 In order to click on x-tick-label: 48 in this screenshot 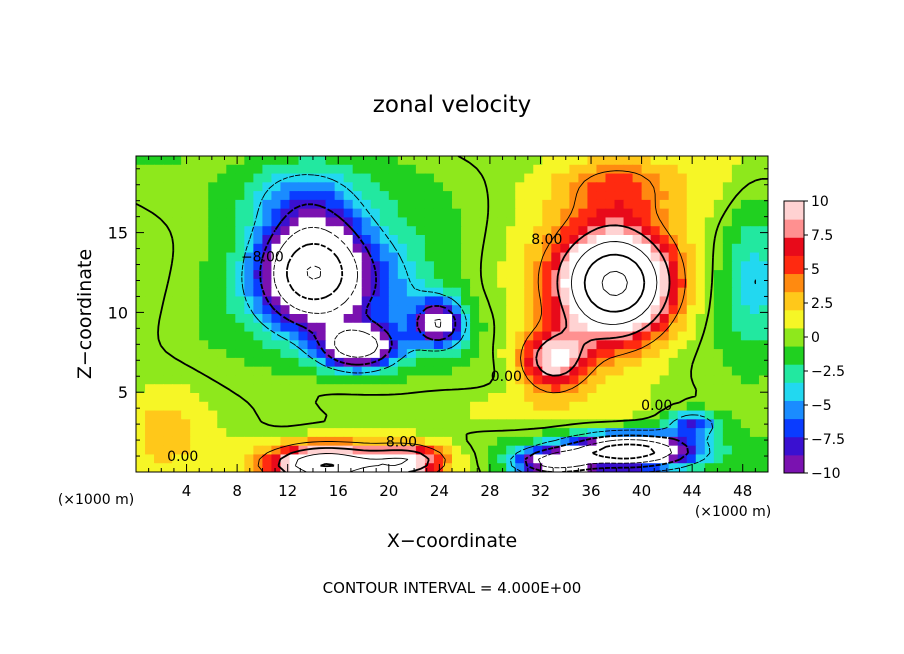, I will do `click(742, 491)`.